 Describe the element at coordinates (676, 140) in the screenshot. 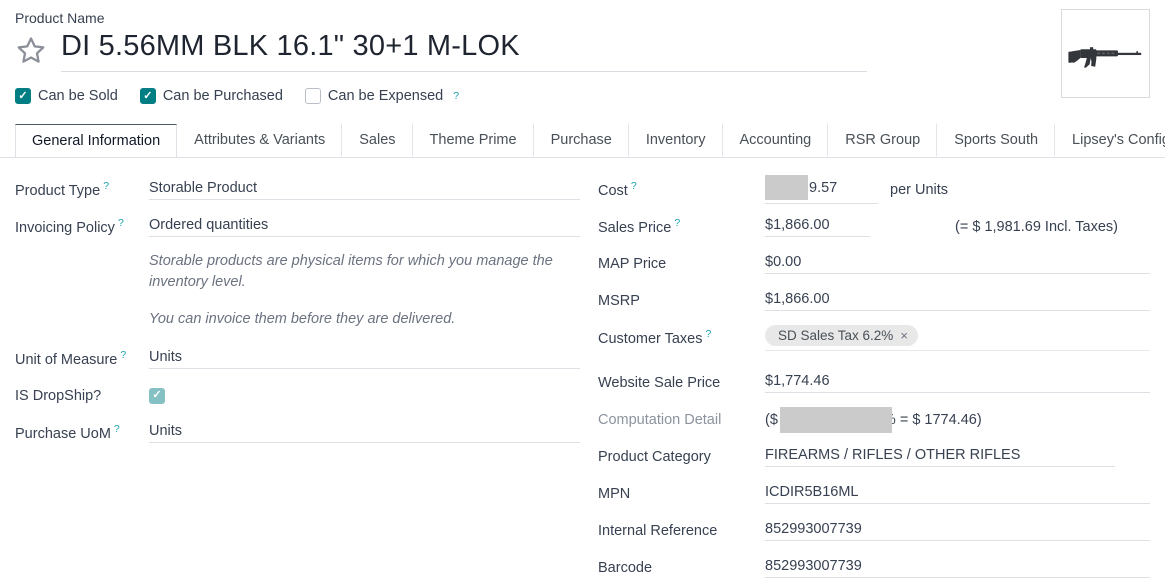

I see `tab-inventory: Inventory` at that location.